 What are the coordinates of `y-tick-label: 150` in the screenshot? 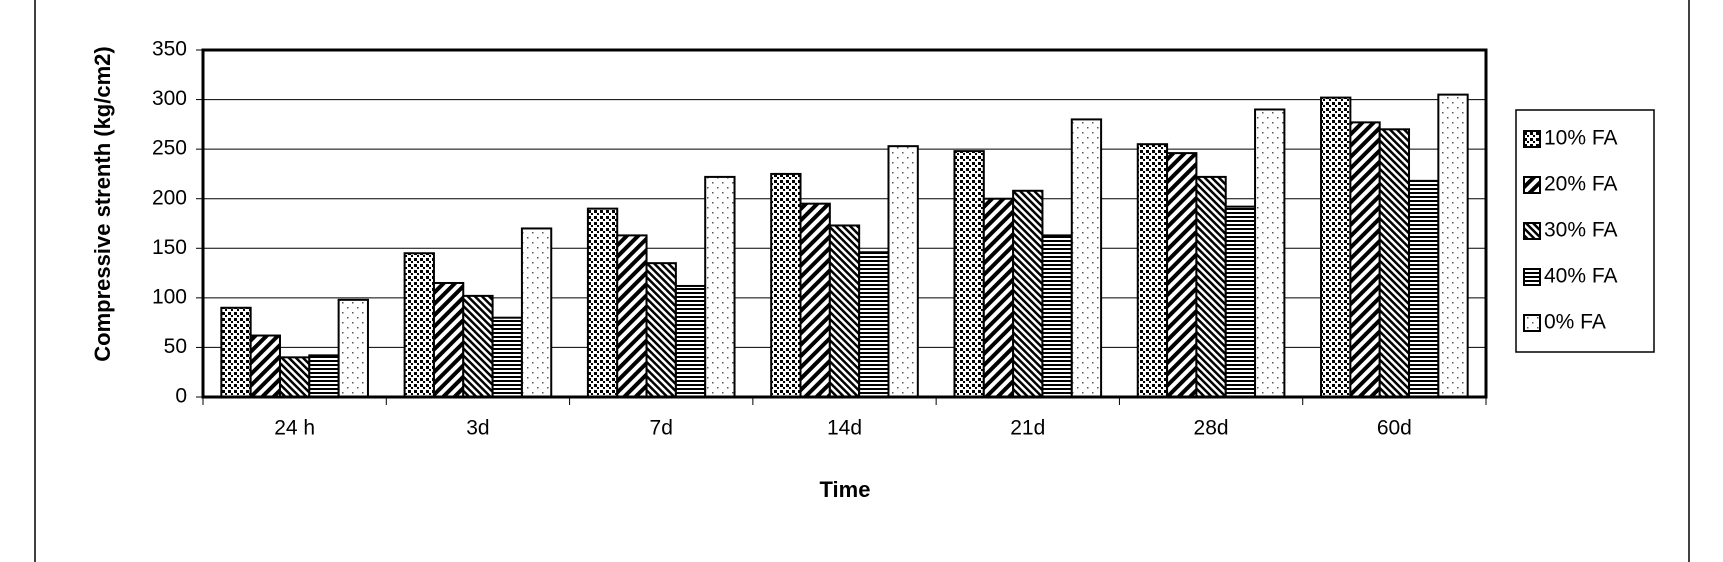 It's located at (169, 247).